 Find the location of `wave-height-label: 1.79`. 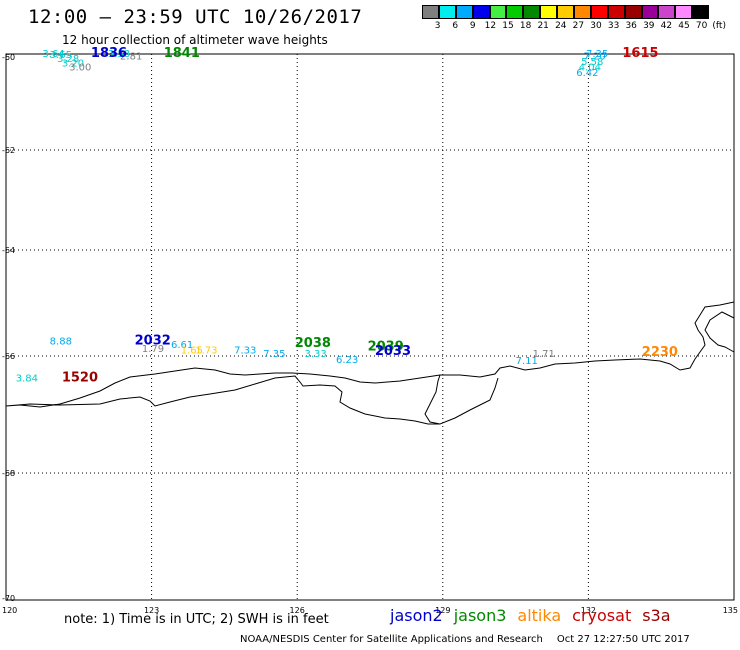

wave-height-label: 1.79 is located at coordinates (153, 349).